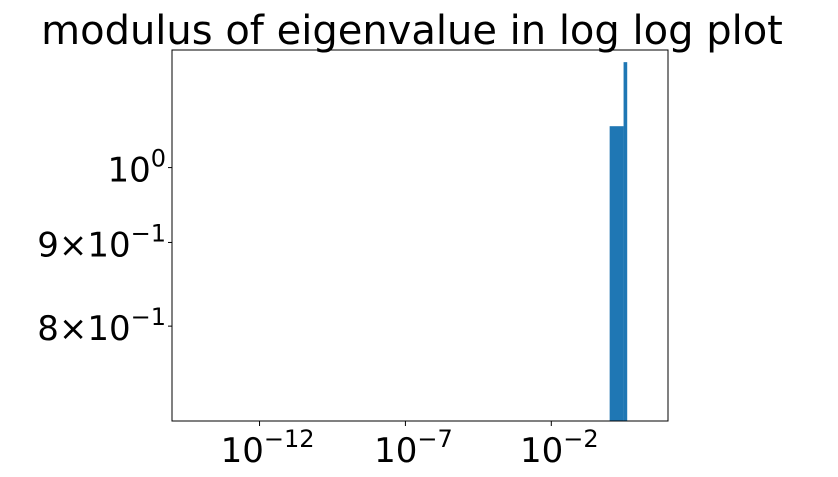  Describe the element at coordinates (136, 168) in the screenshot. I see `y-tick-label: 100` at that location.